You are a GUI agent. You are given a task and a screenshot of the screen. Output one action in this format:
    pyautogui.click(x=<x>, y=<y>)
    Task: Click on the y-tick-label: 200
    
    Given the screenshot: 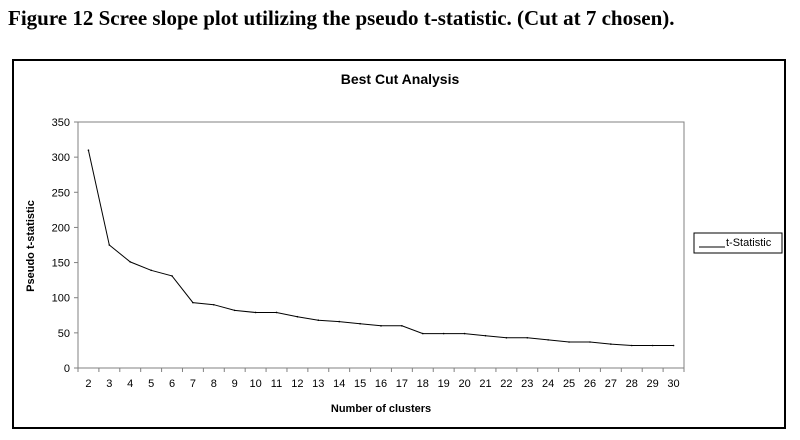 What is the action you would take?
    pyautogui.click(x=61, y=228)
    